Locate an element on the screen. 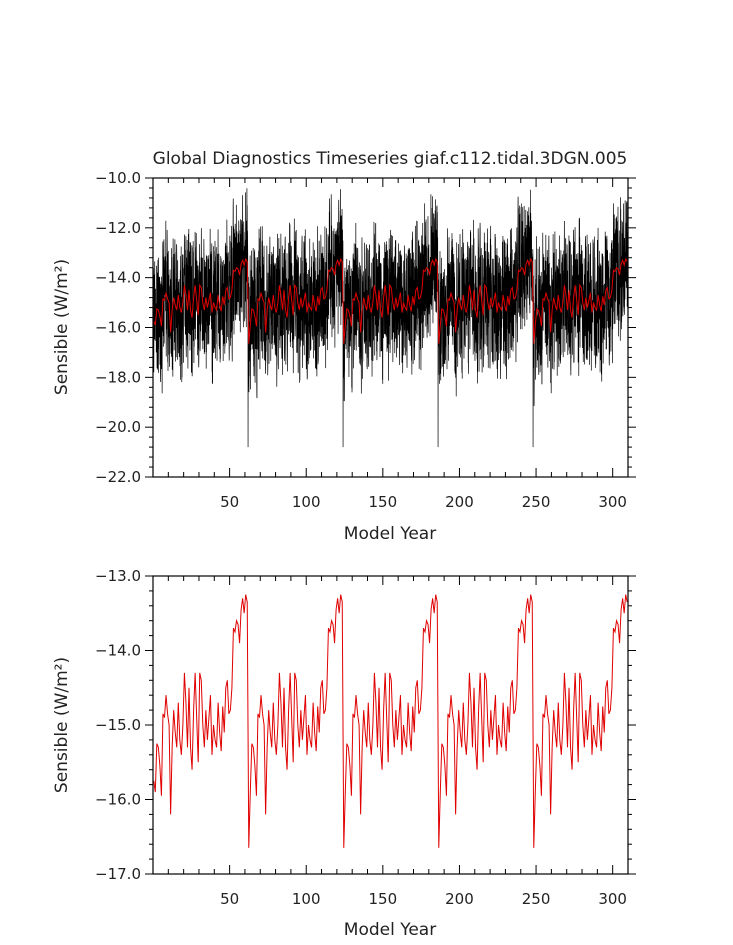 This screenshot has width=733, height=945. y-tick-label: −22.0 is located at coordinates (118, 477).